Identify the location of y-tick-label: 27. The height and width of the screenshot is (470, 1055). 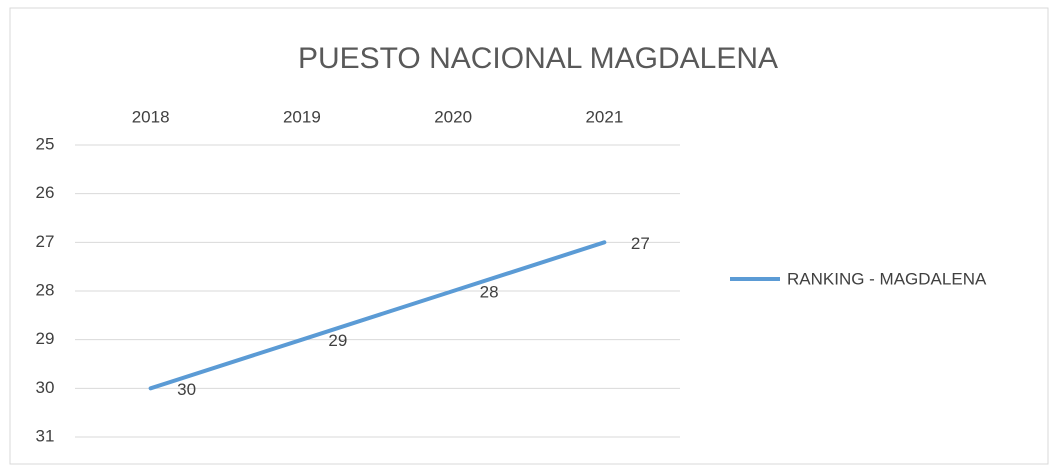
(45, 241).